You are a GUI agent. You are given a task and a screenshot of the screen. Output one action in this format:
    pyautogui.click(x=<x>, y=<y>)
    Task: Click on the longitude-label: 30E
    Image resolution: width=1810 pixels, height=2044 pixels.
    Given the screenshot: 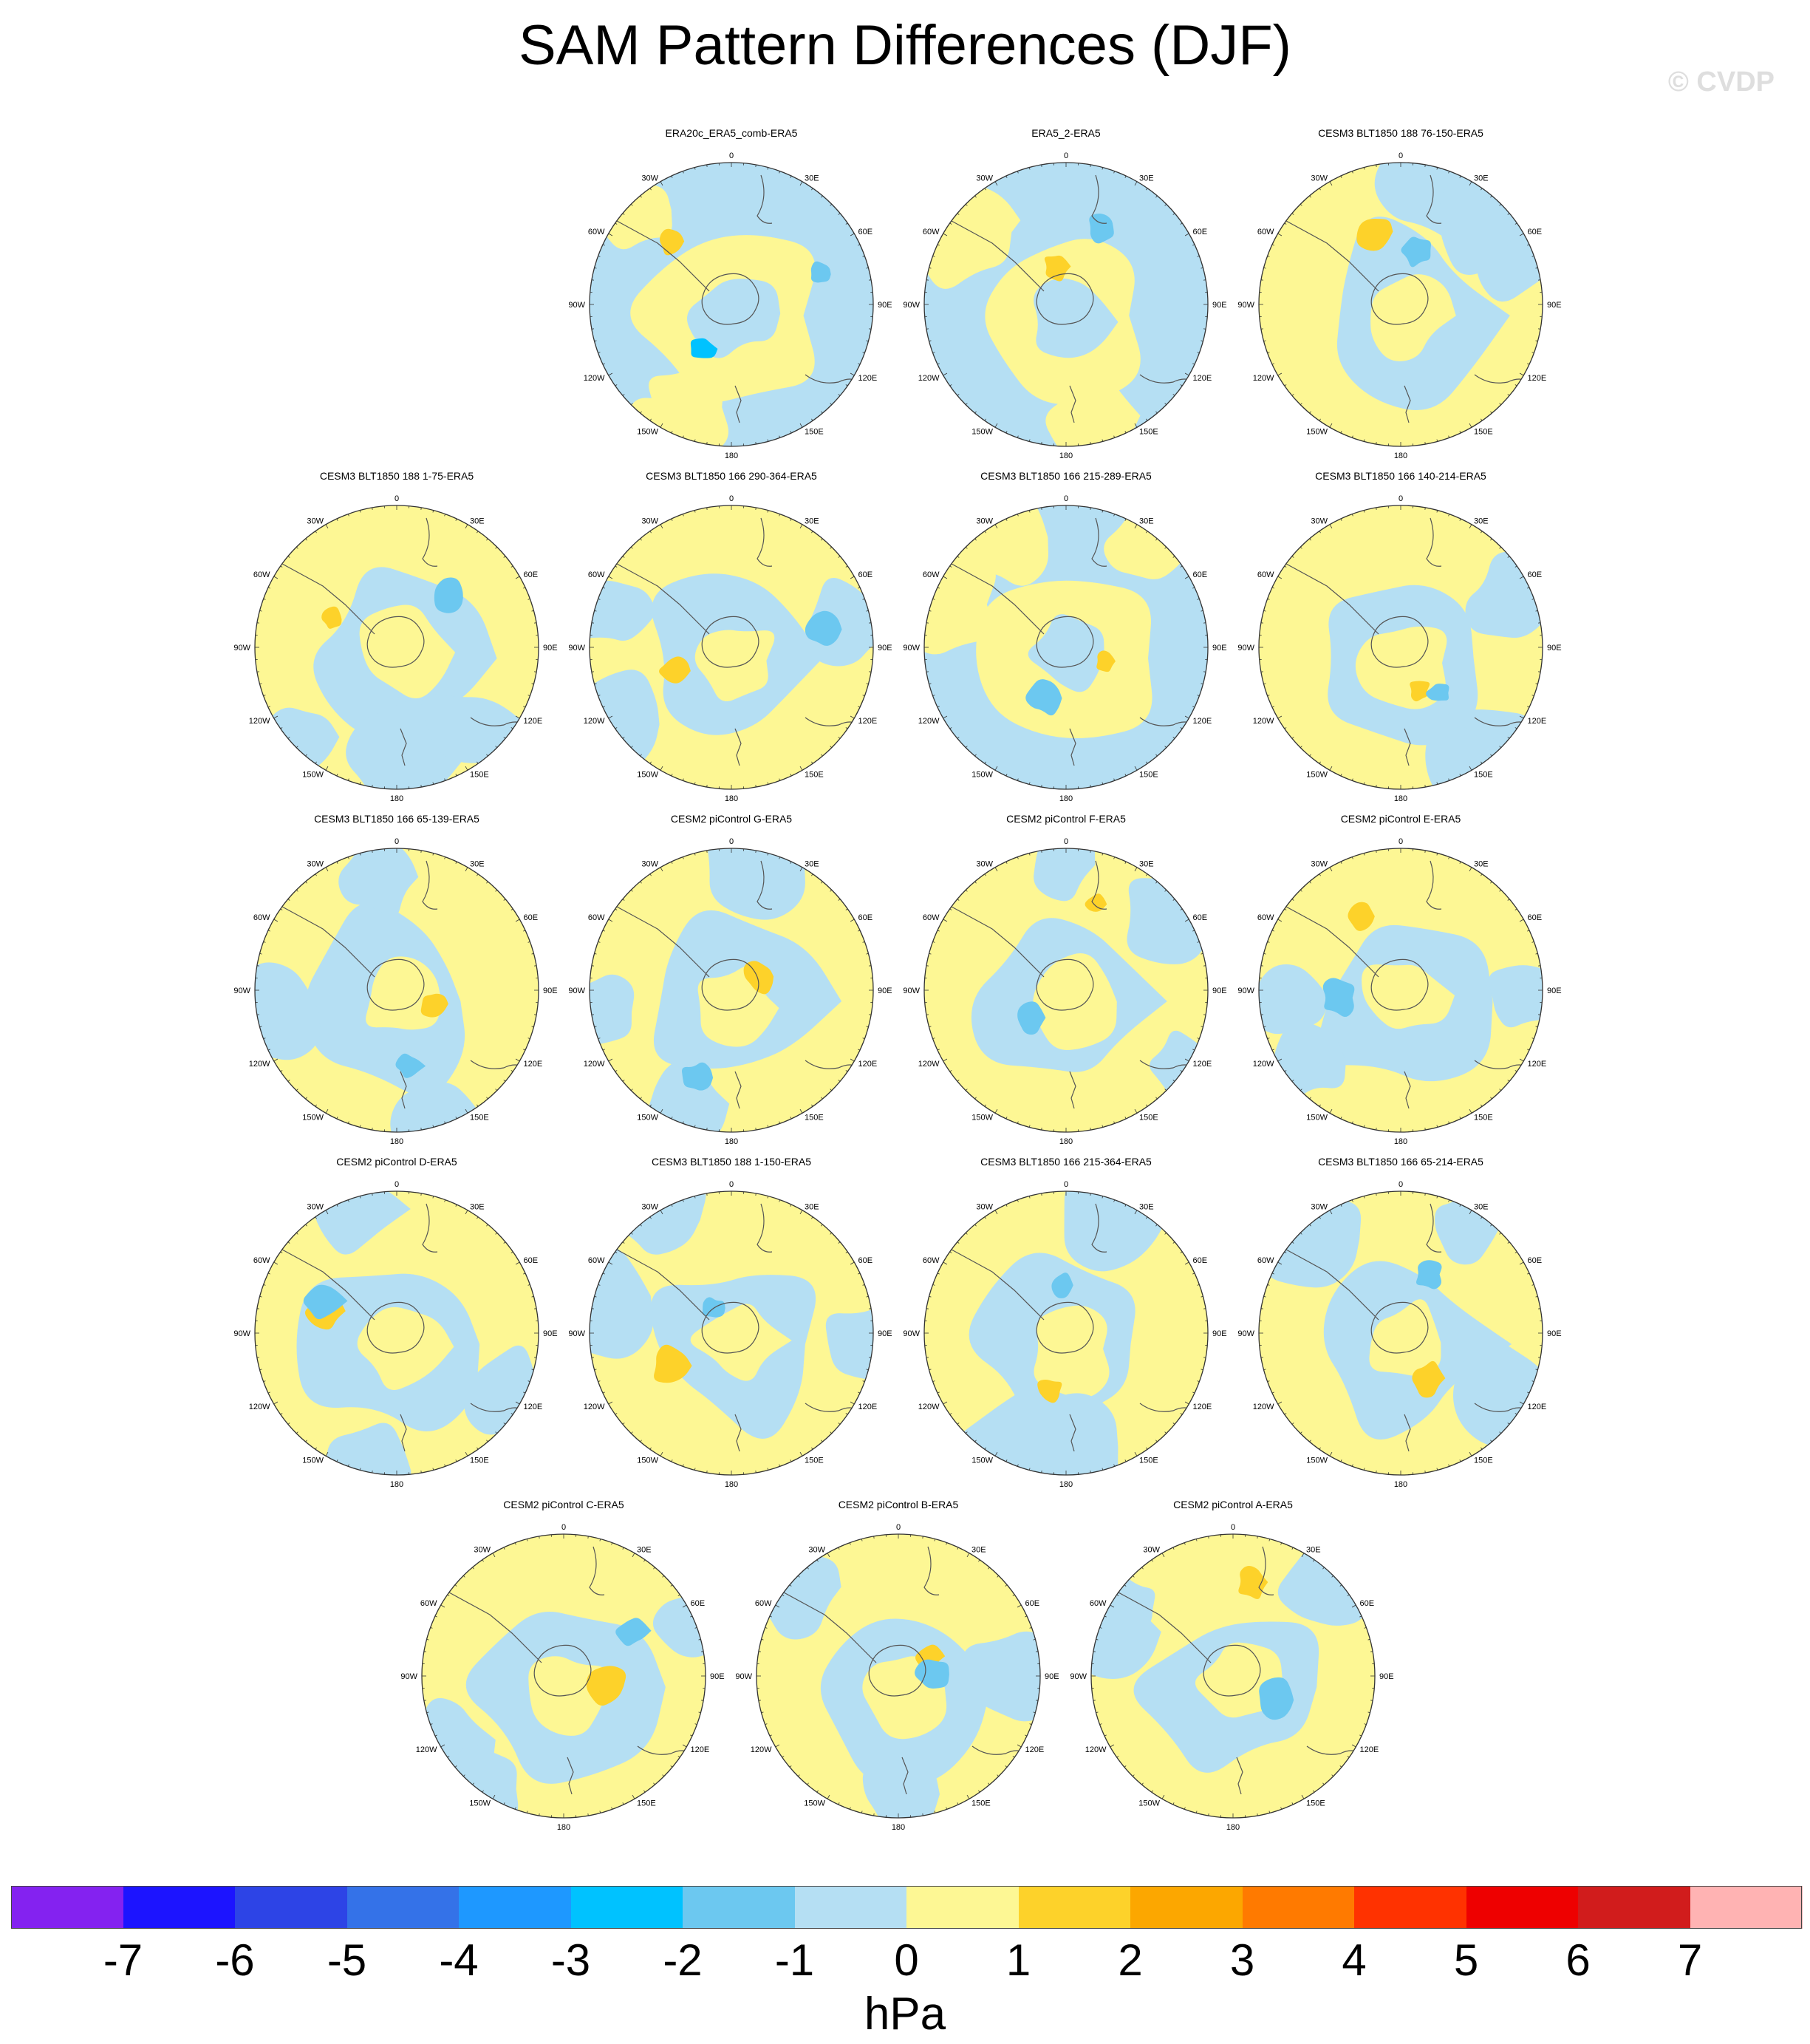 What is the action you would take?
    pyautogui.click(x=978, y=1551)
    